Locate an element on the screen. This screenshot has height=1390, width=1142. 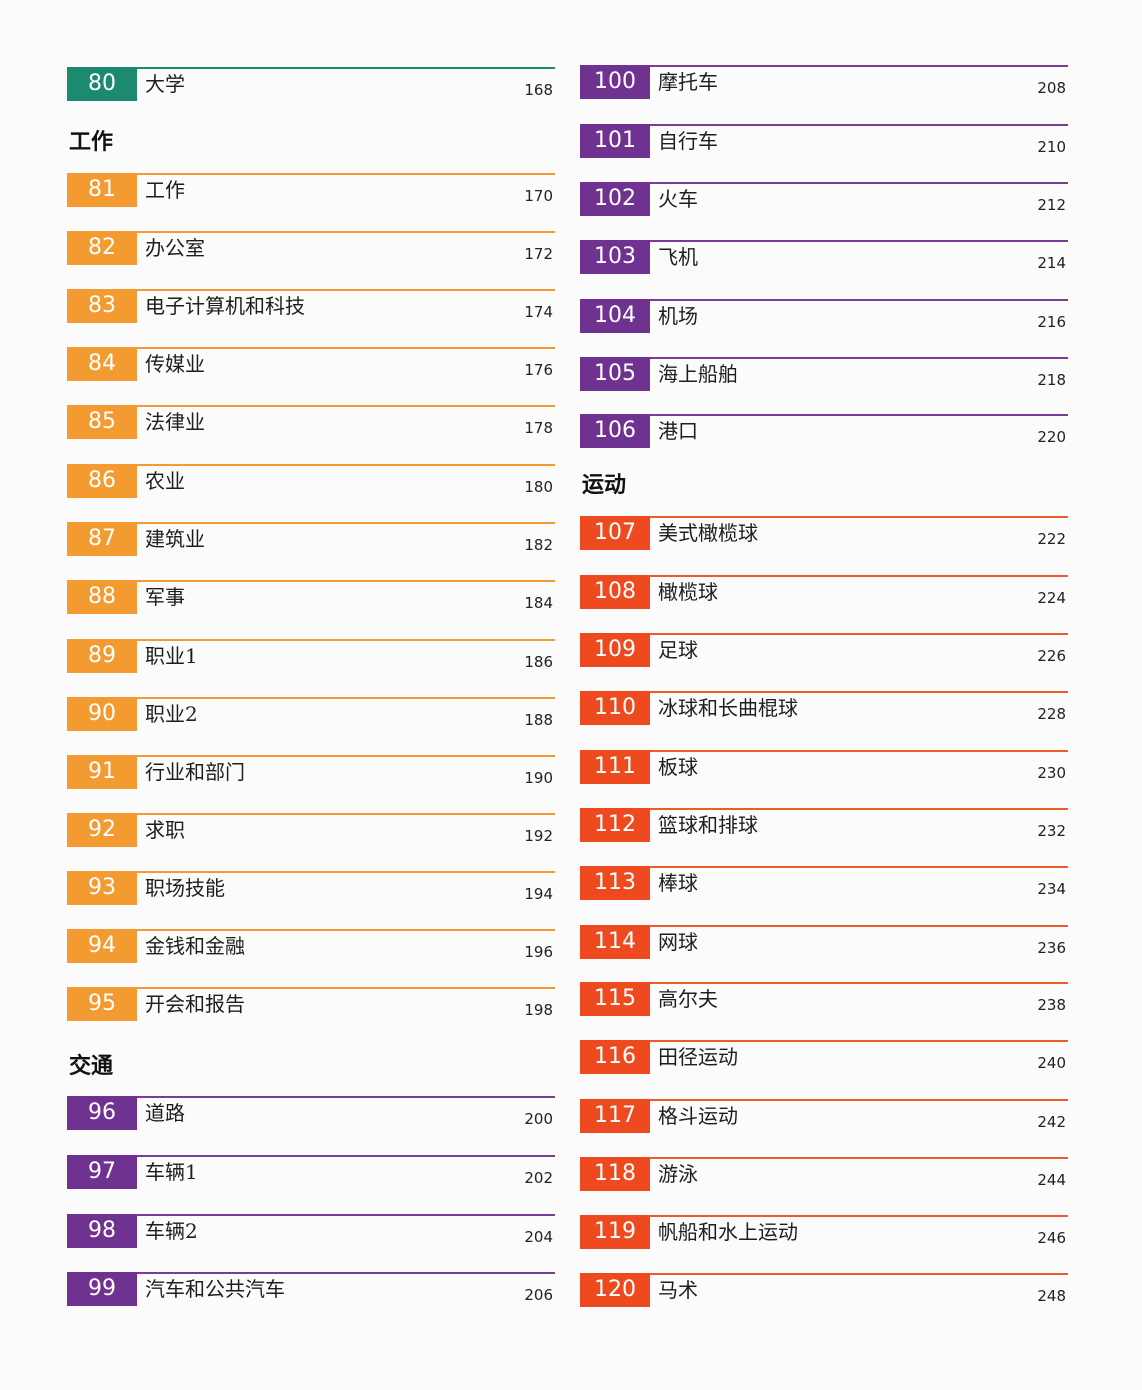
entry-page: 234 is located at coordinates (1051, 889).